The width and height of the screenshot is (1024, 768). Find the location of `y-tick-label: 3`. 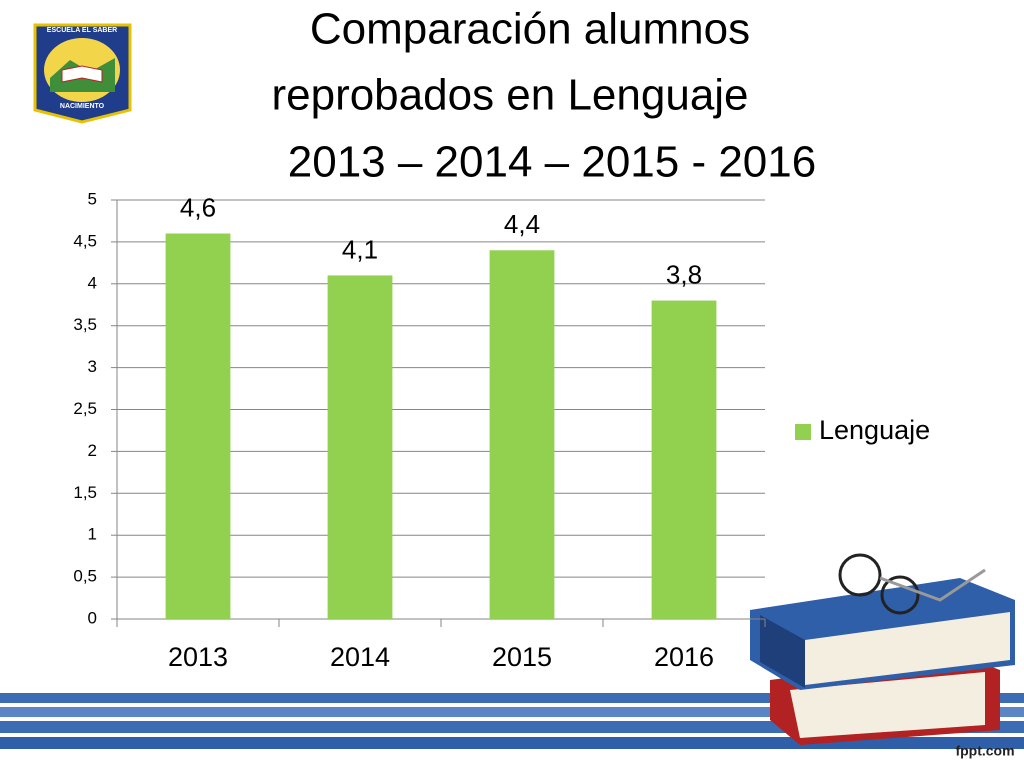

y-tick-label: 3 is located at coordinates (92, 366).